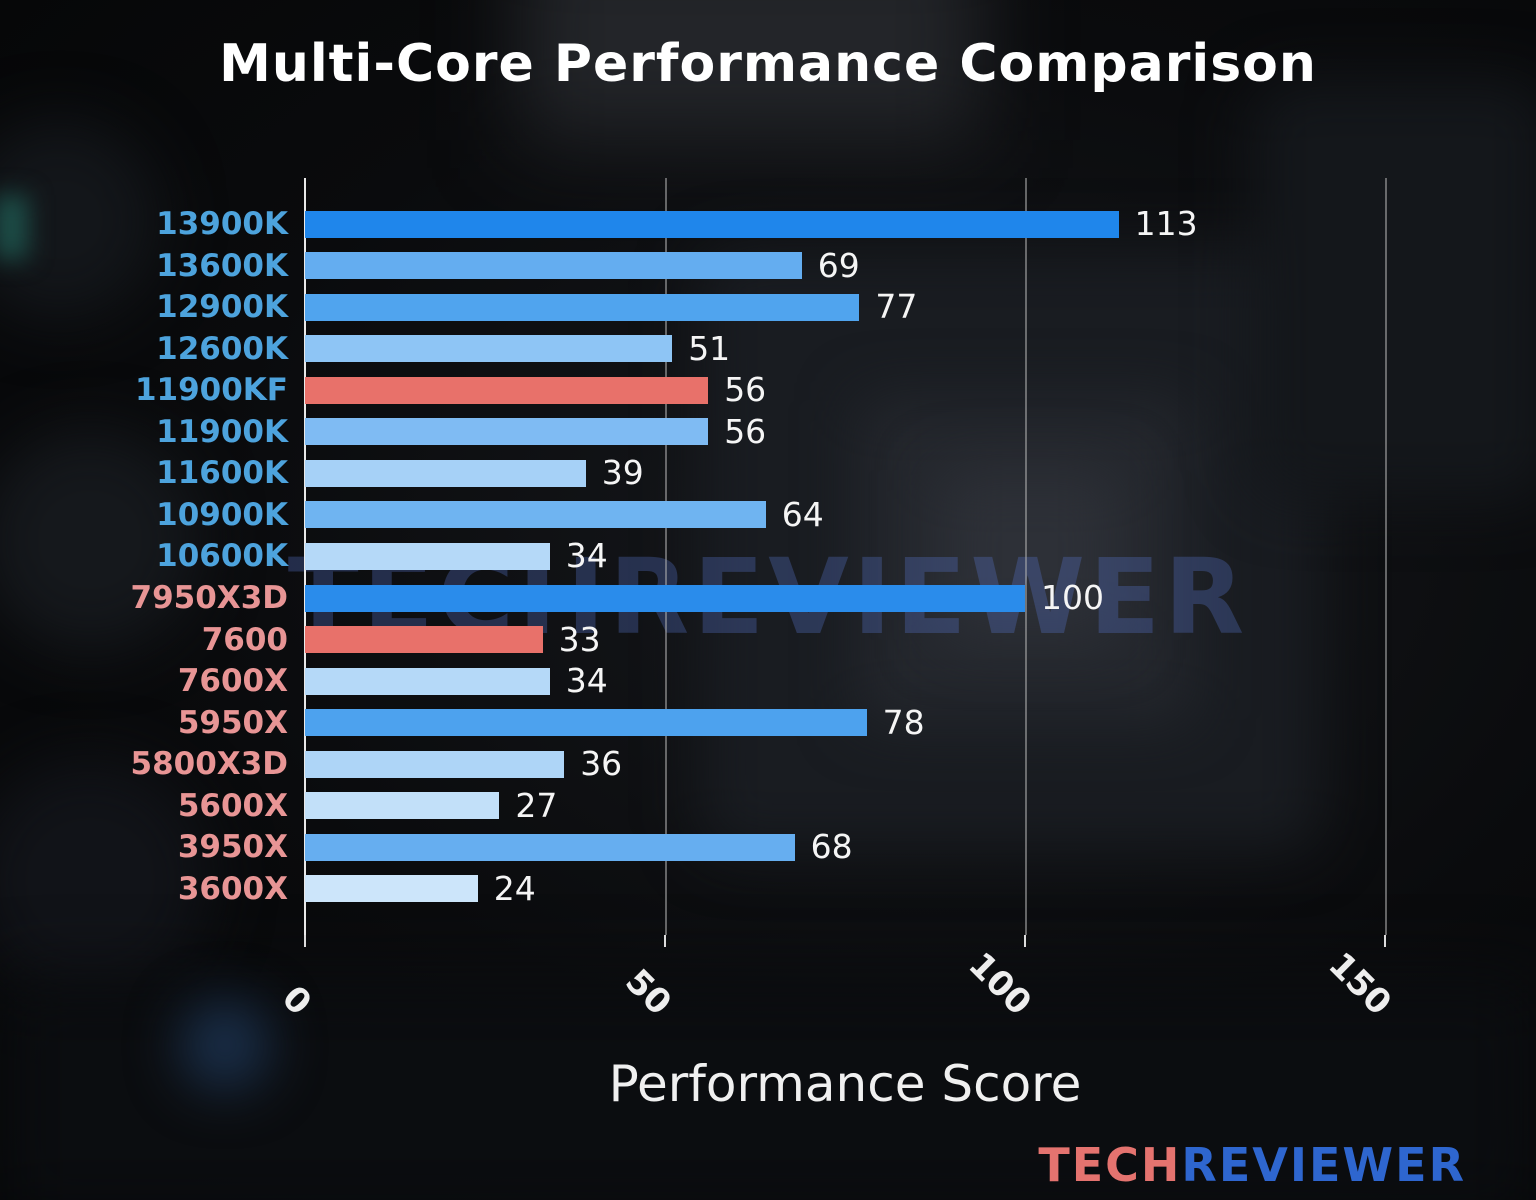 This screenshot has height=1200, width=1536. I want to click on x-tick-label: 100, so click(999, 984).